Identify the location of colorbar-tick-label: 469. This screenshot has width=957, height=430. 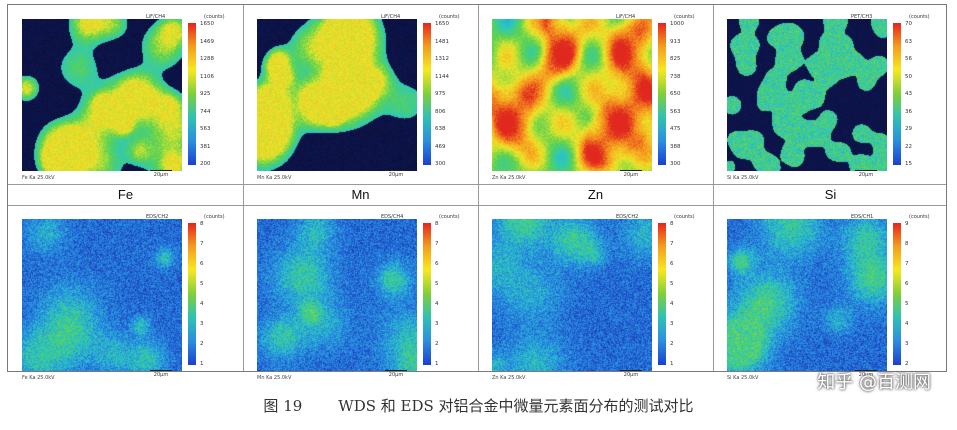
(440, 146).